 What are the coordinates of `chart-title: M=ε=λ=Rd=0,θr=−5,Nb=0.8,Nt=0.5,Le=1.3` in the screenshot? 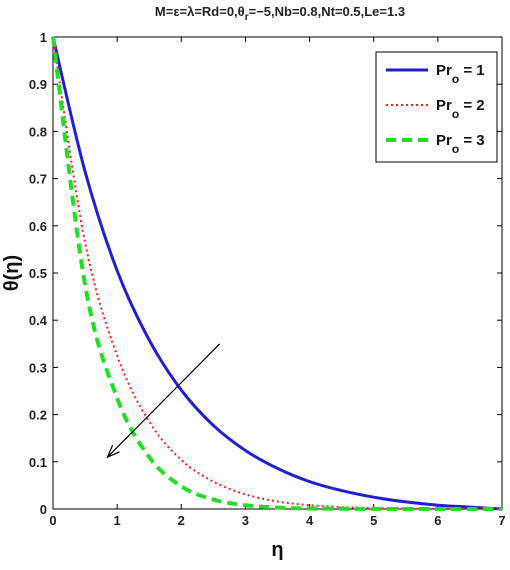 It's located at (280, 13).